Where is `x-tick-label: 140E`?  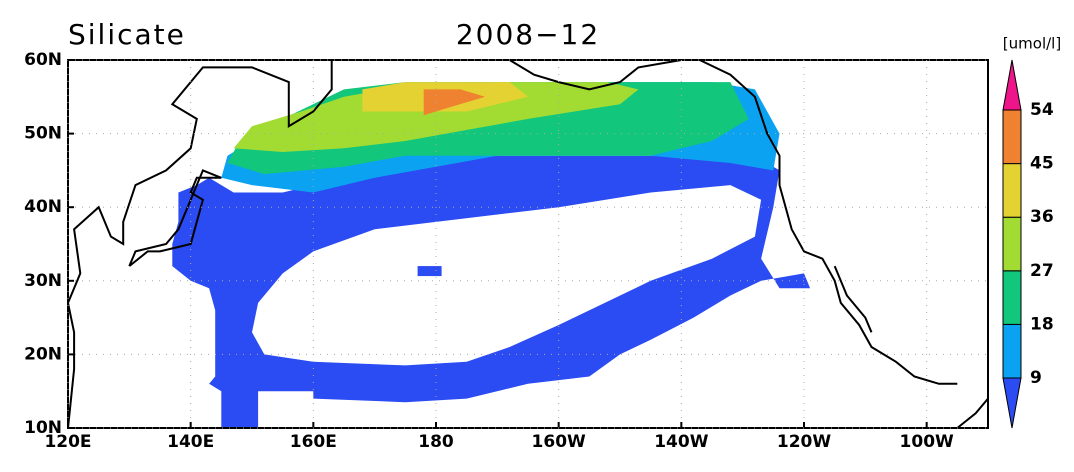 x-tick-label: 140E is located at coordinates (190, 442).